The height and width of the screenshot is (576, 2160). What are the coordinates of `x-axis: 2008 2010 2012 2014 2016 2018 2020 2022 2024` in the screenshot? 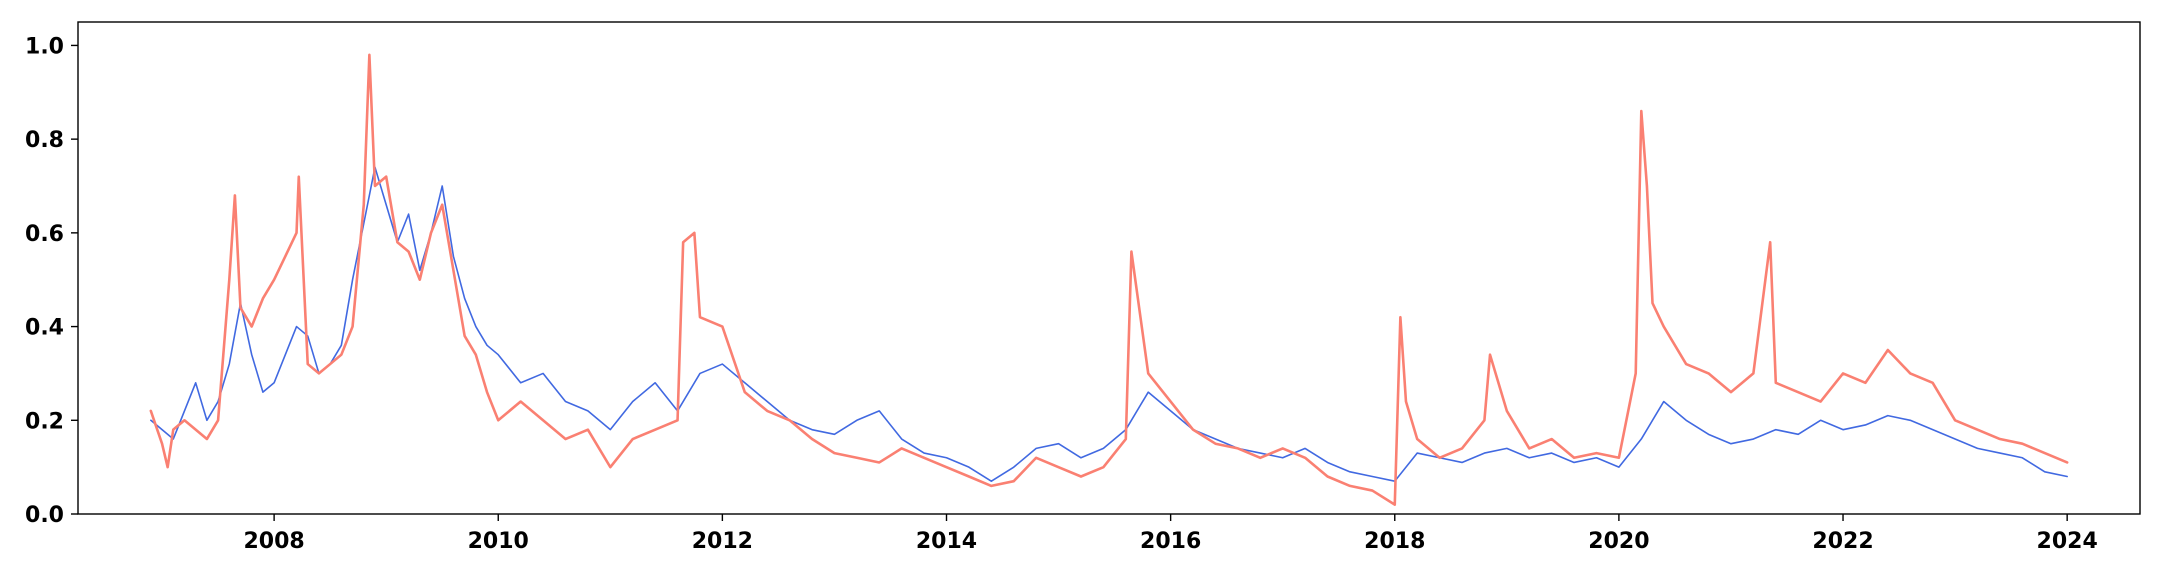 It's located at (1170, 534).